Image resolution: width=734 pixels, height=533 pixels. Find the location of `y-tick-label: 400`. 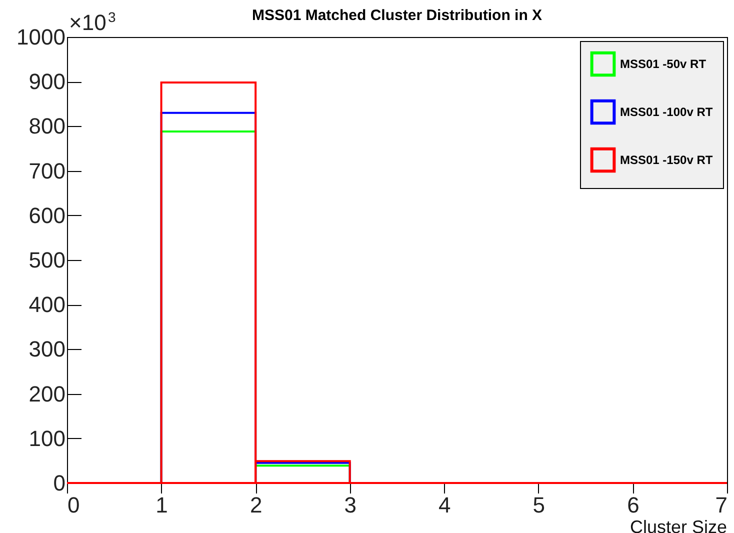

y-tick-label: 400 is located at coordinates (47, 305).